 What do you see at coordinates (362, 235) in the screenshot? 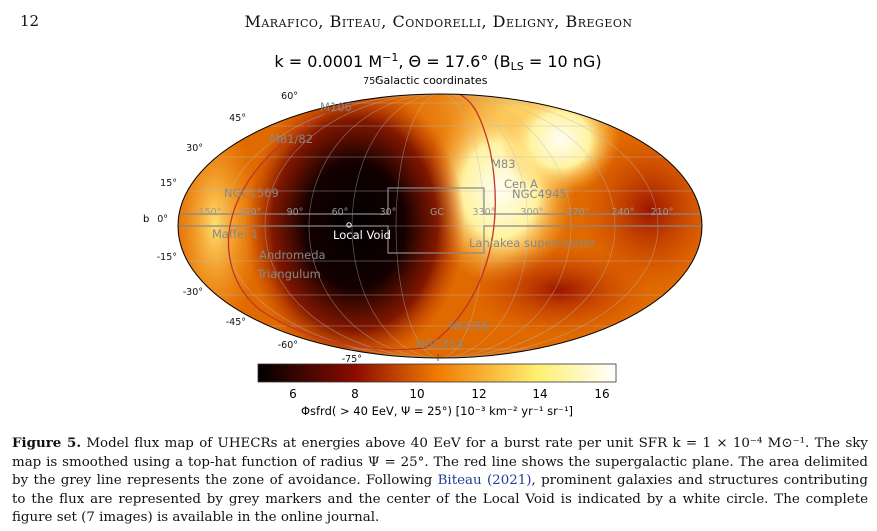
I see `local-void-label: Local Void` at bounding box center [362, 235].